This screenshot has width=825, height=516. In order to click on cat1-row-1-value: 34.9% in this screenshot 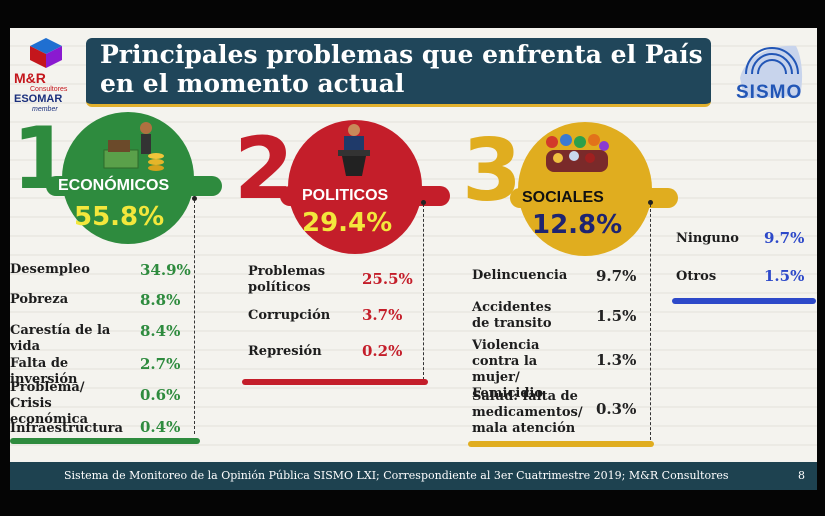, I will do `click(165, 270)`.